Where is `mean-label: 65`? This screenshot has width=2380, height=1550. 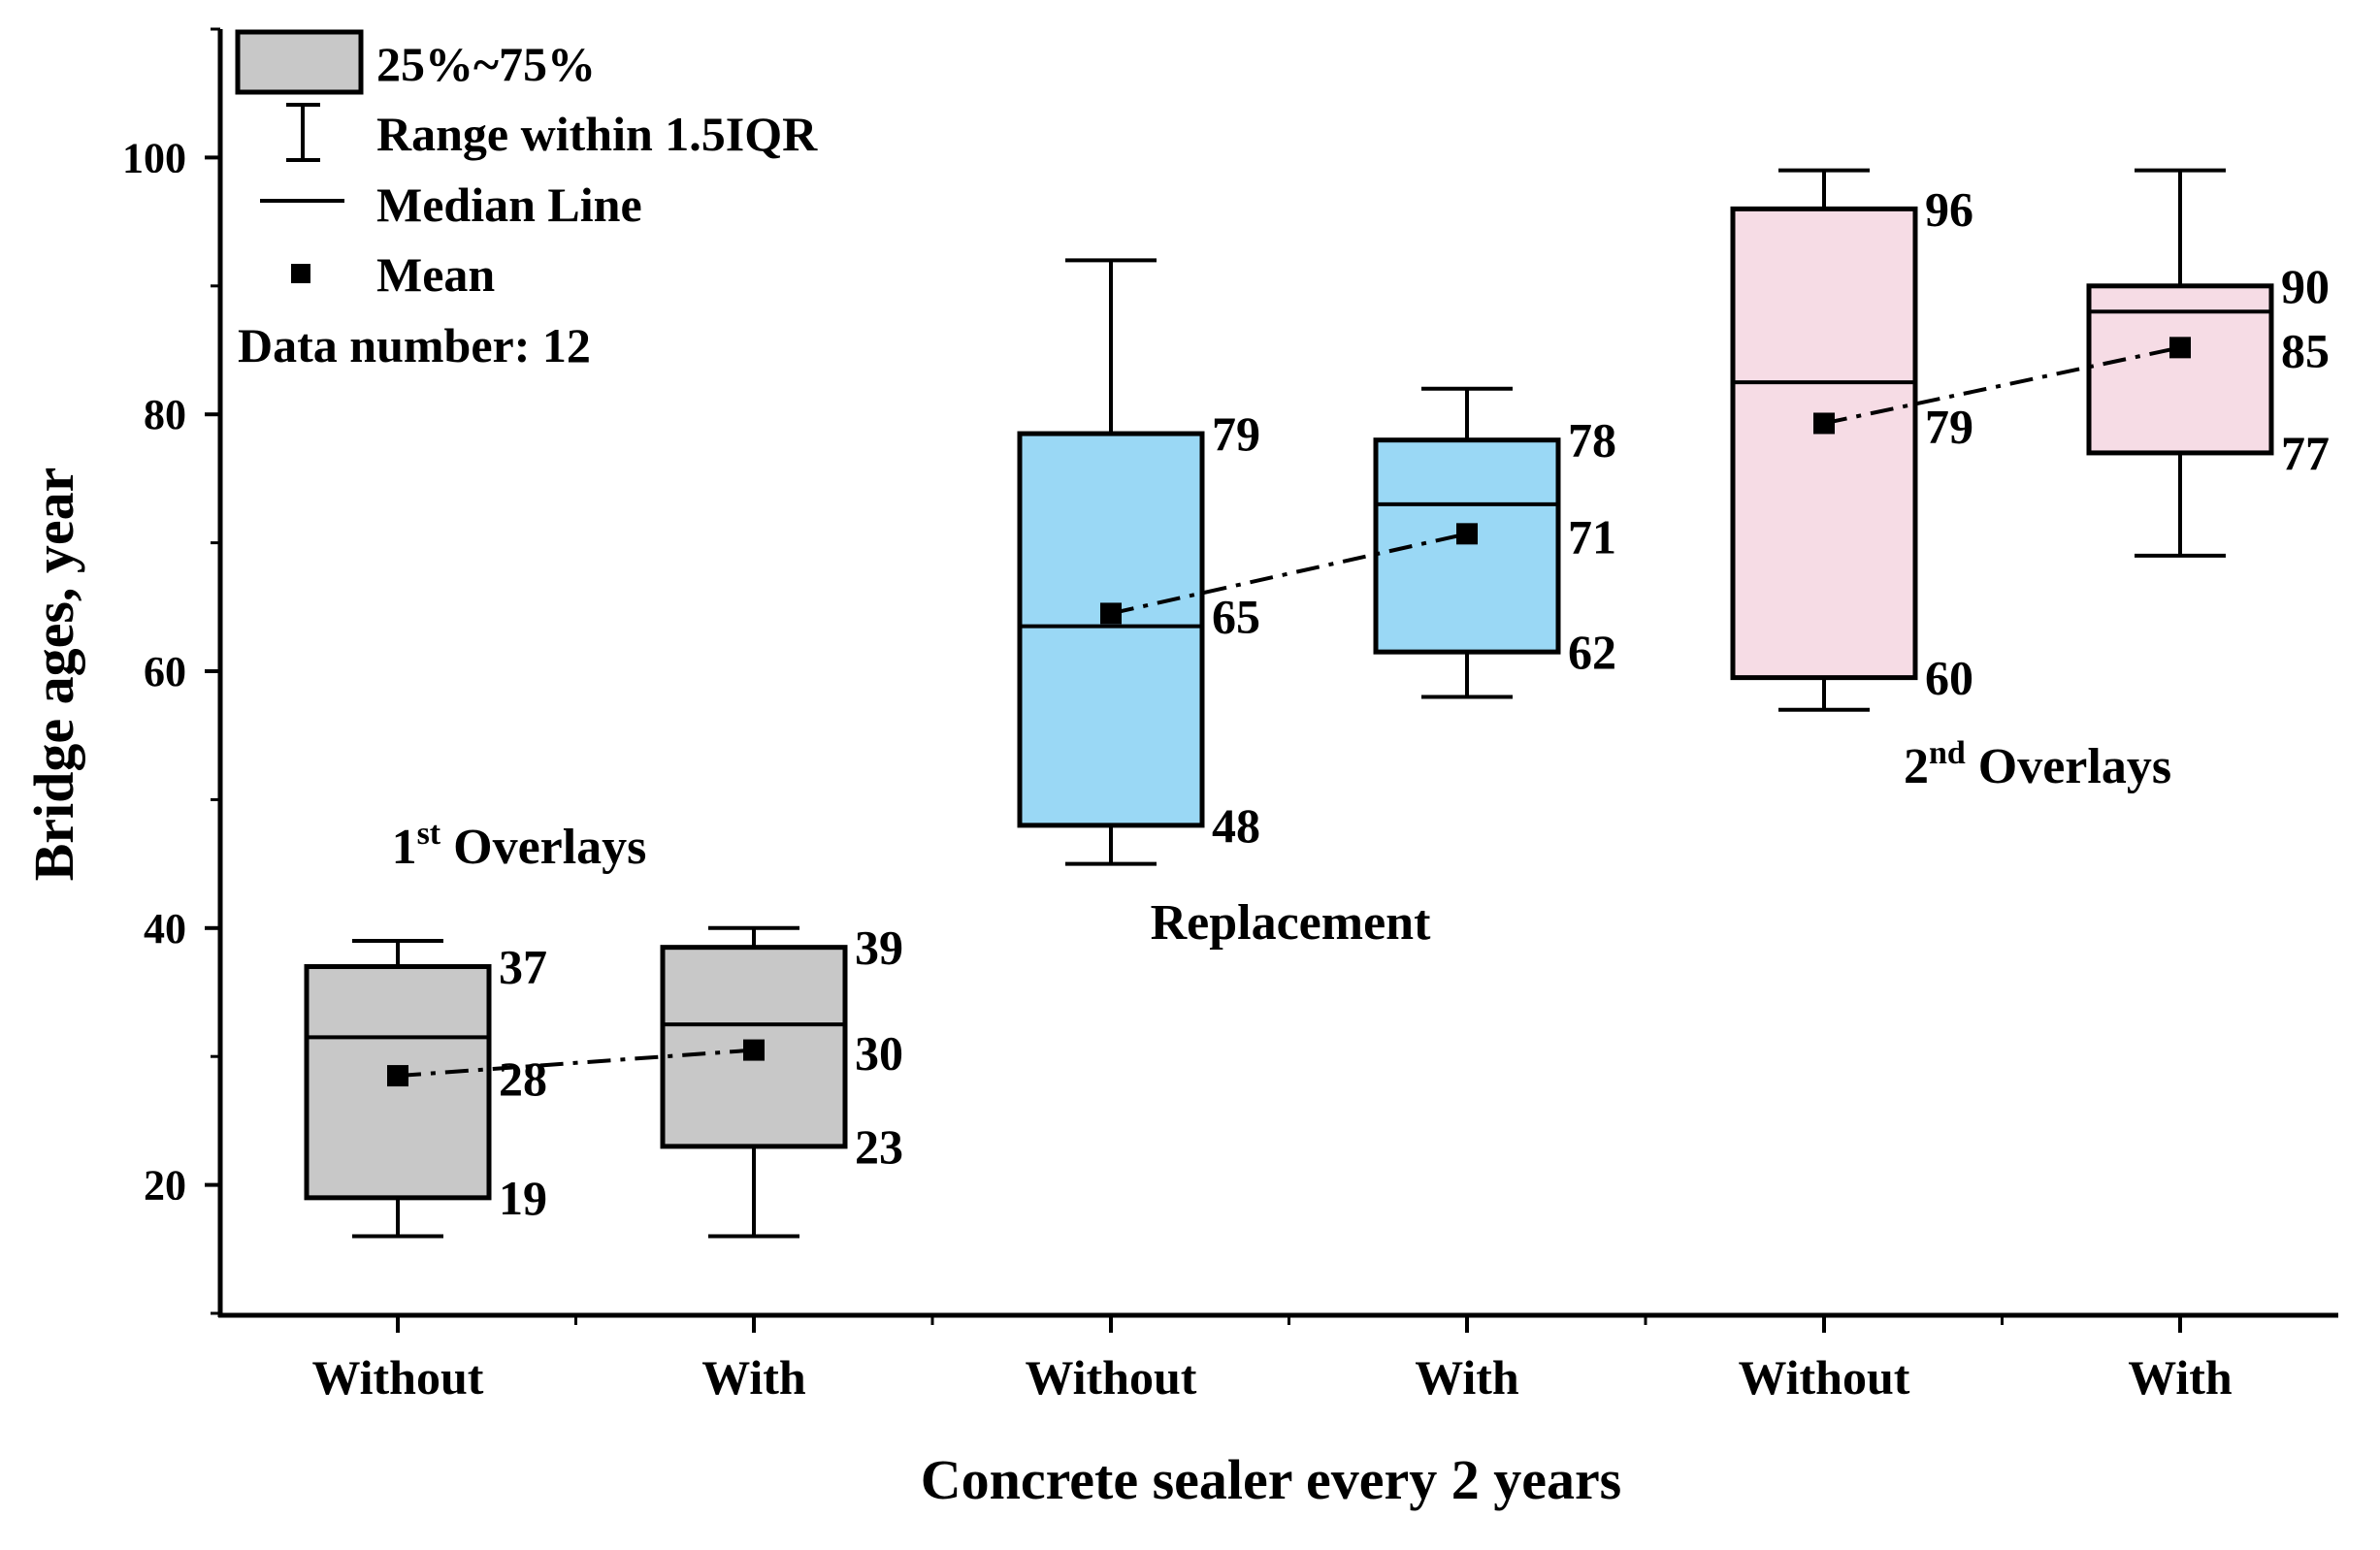
mean-label: 65 is located at coordinates (1236, 616).